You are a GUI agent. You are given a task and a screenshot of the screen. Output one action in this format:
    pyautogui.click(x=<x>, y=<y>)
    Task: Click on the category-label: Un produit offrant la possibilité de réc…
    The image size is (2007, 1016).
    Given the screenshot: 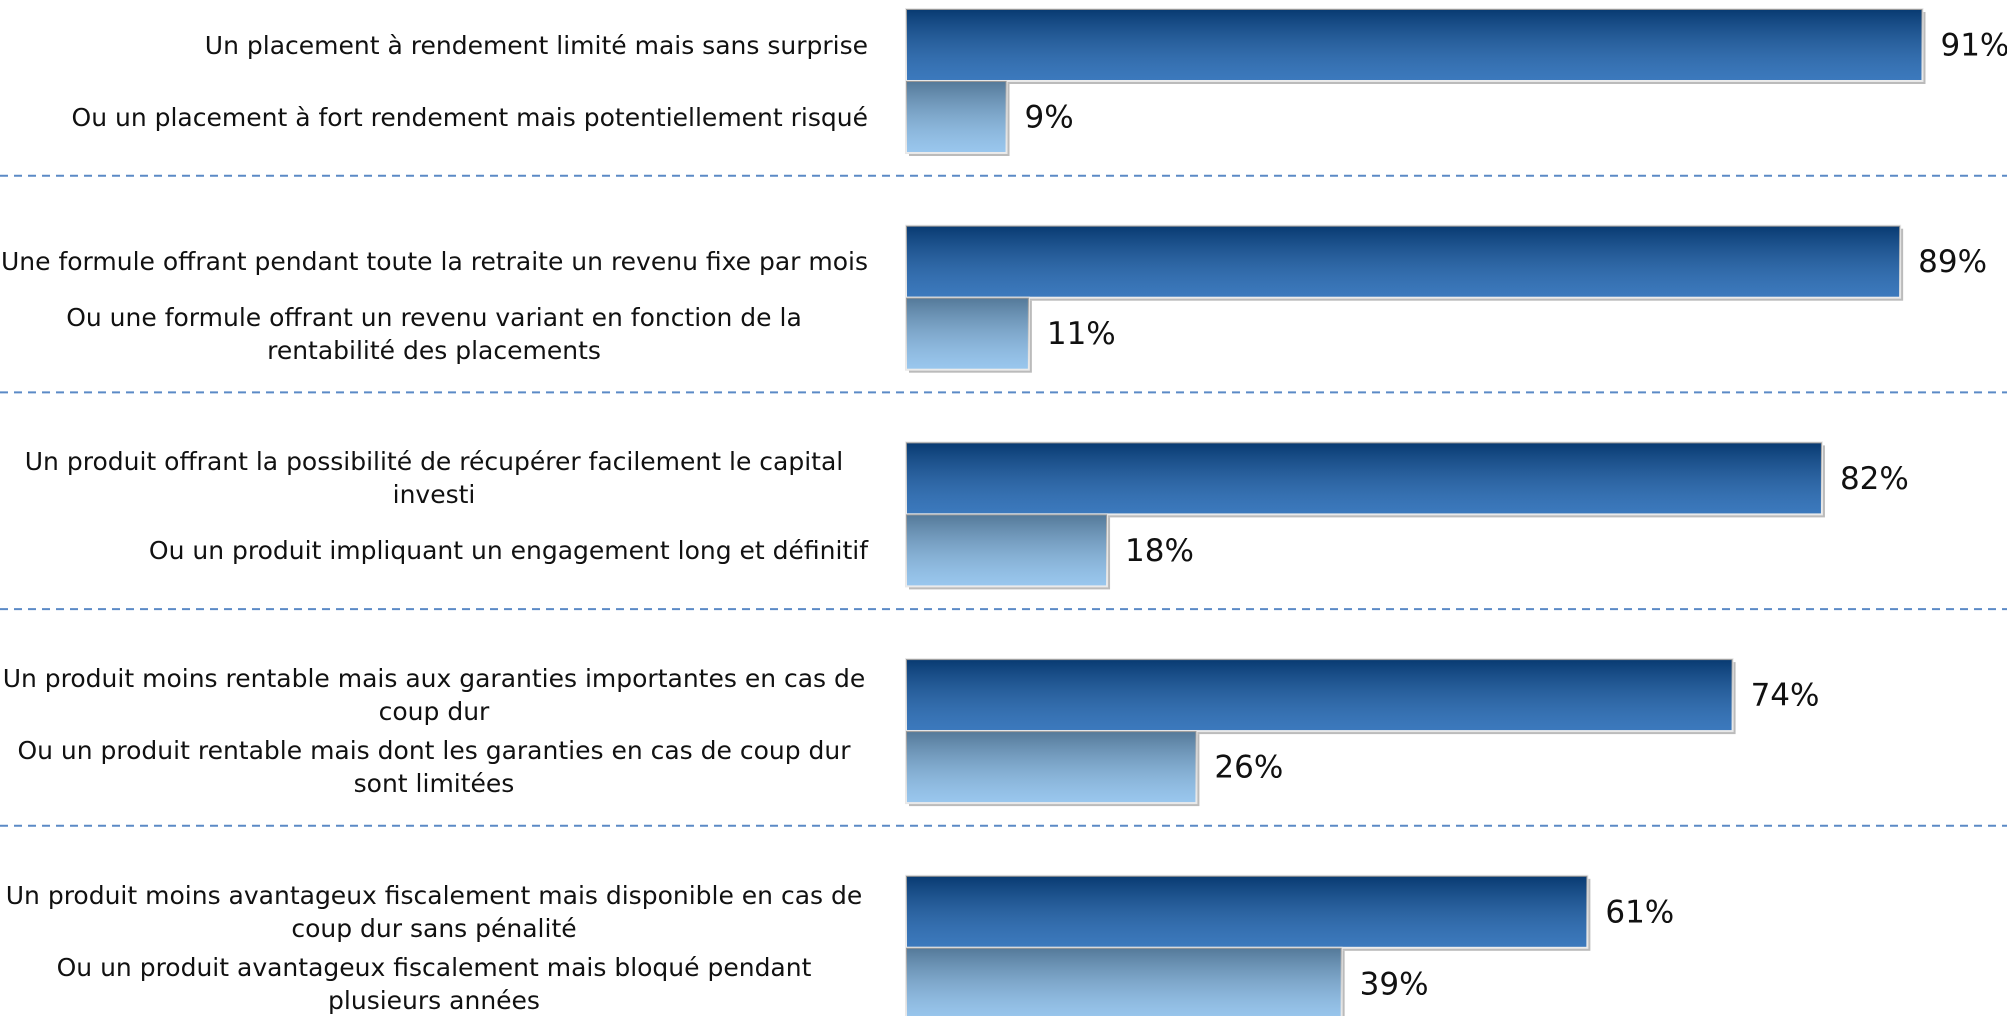 What is the action you would take?
    pyautogui.click(x=434, y=478)
    